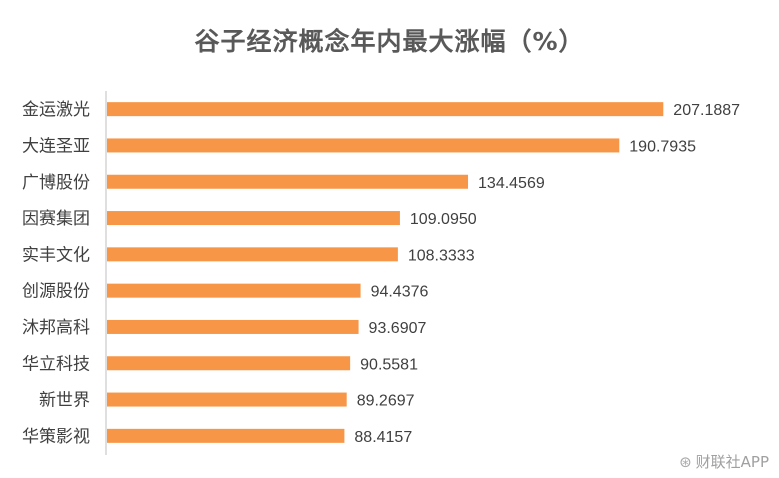 This screenshot has height=478, width=779. I want to click on watermark: ⊛ 财联社APP, so click(724, 461).